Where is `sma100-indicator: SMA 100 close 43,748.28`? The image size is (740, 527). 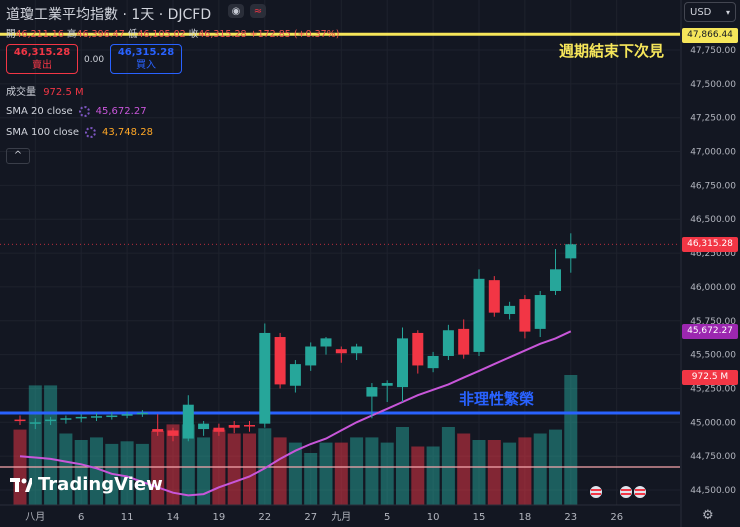 sma100-indicator: SMA 100 close 43,748.28 is located at coordinates (79, 132).